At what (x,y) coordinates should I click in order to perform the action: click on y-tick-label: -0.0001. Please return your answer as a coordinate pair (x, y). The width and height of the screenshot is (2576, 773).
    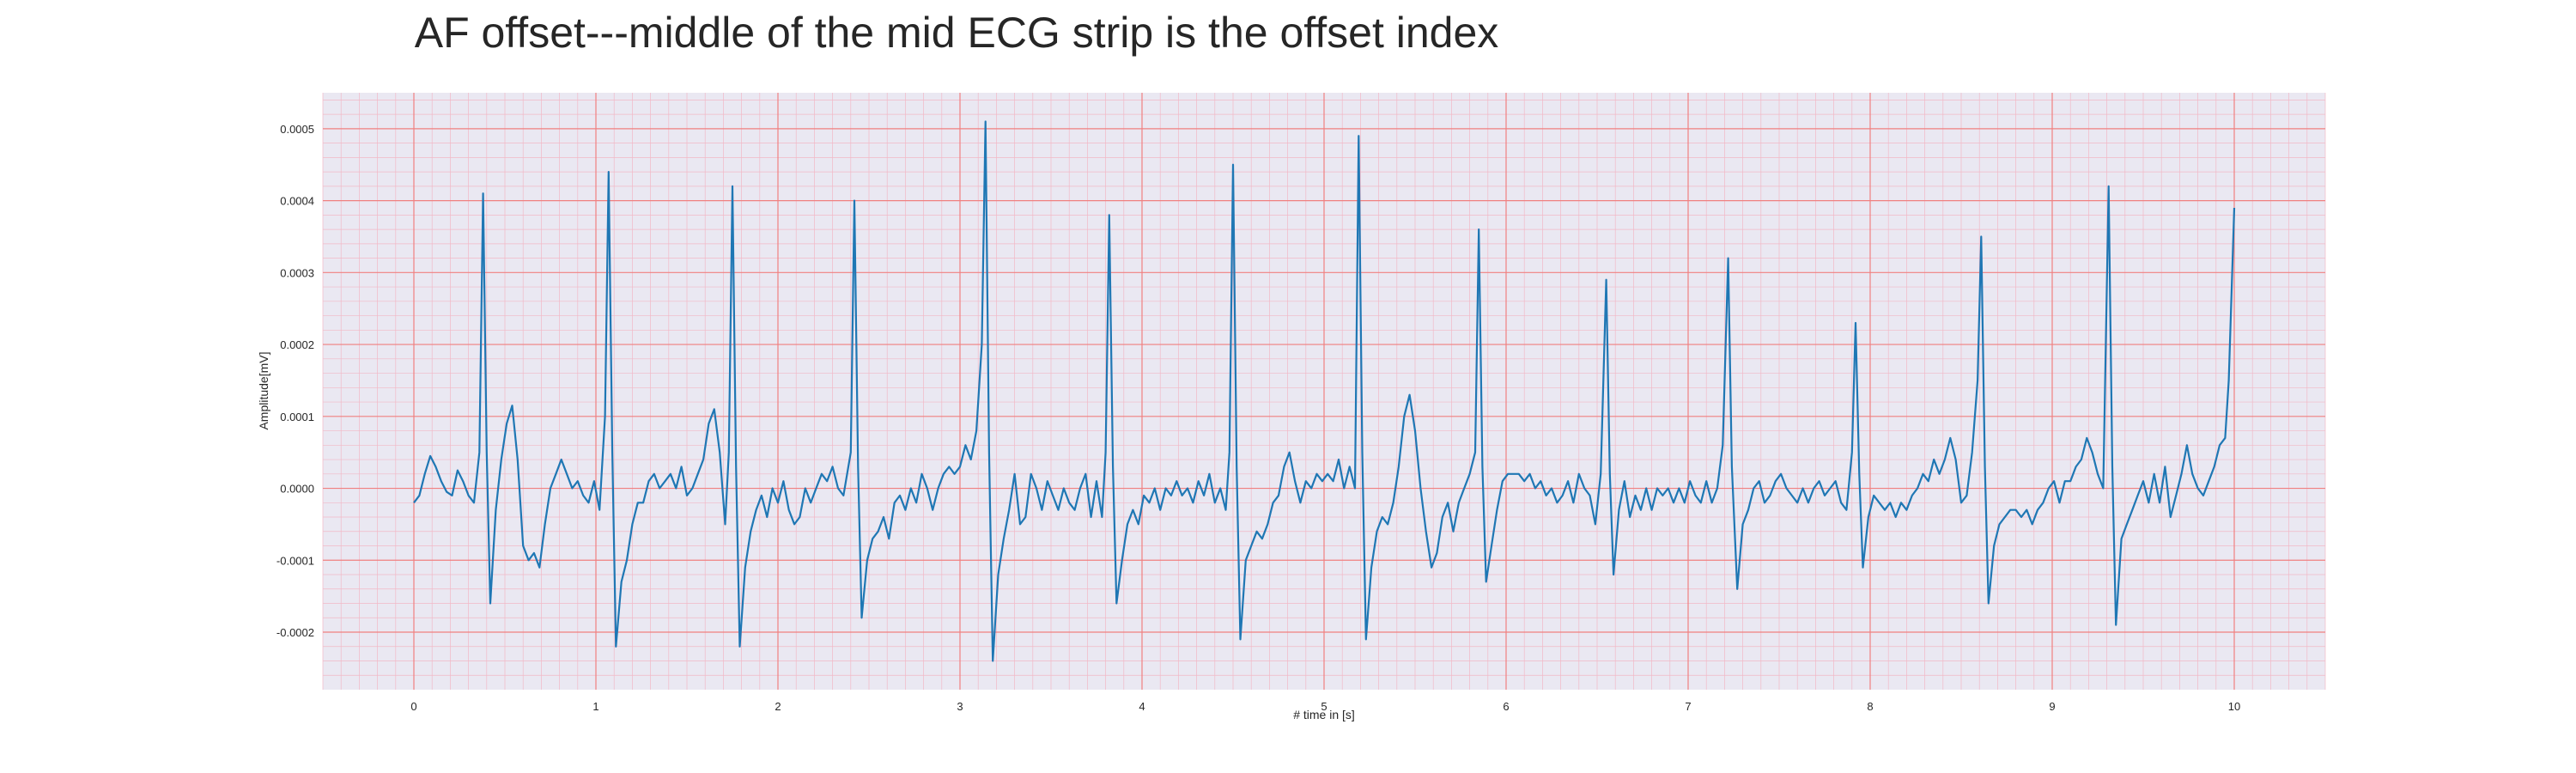
    Looking at the image, I should click on (295, 560).